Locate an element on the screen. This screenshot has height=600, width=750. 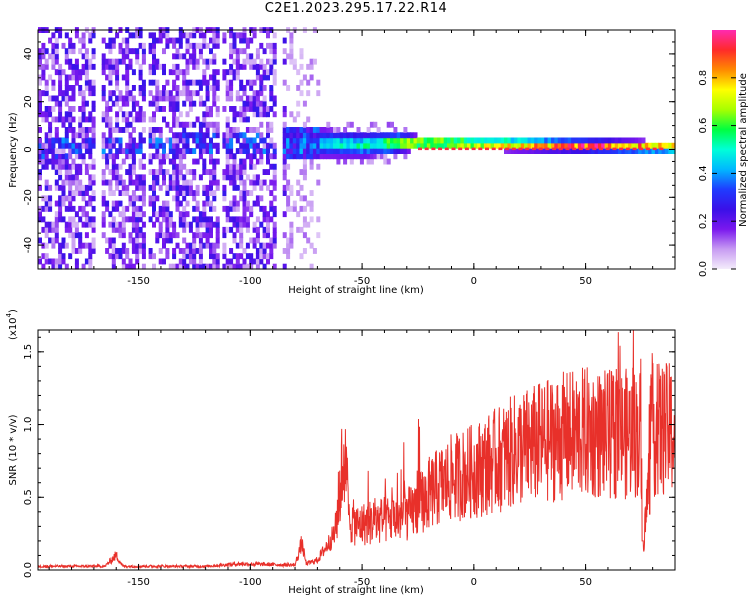
heatmap-peak-cell is located at coordinates (607, 149).